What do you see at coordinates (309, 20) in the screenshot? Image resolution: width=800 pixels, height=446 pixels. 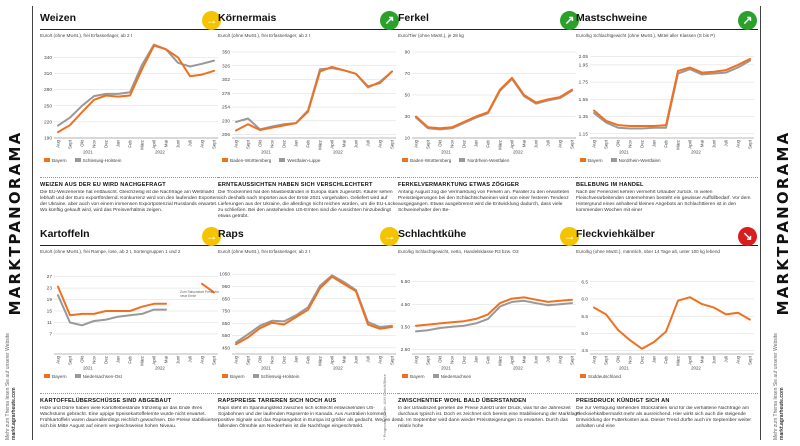 I see `panel-header: Körnermais ↗` at bounding box center [309, 20].